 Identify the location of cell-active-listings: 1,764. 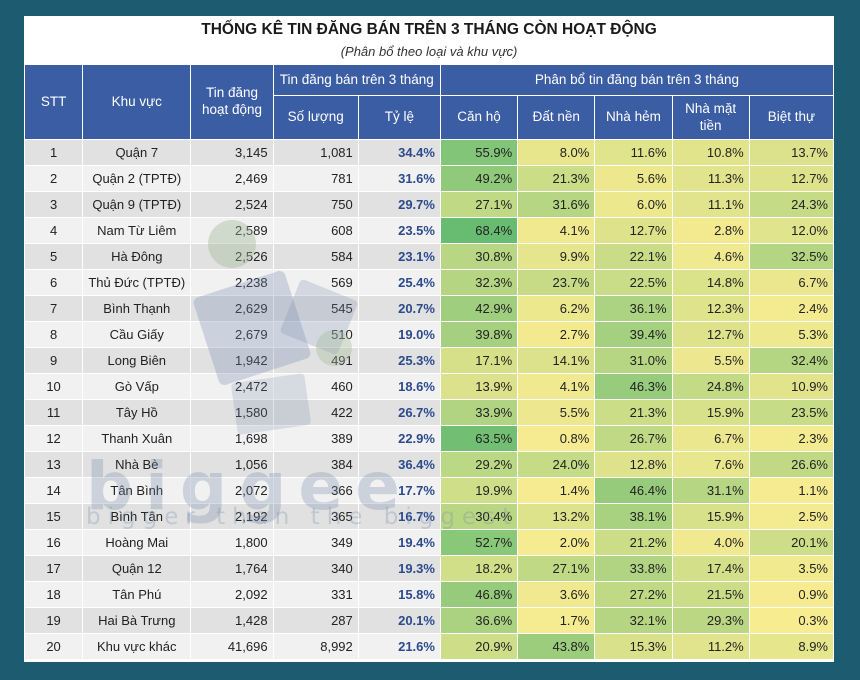
(232, 568).